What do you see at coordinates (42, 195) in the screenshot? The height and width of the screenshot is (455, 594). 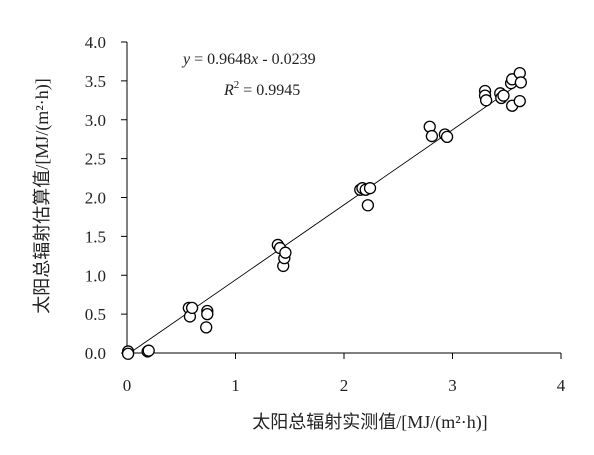 I see `y-axis-title: 太阳总辐射估算值/[MJ/(m²·h)]` at bounding box center [42, 195].